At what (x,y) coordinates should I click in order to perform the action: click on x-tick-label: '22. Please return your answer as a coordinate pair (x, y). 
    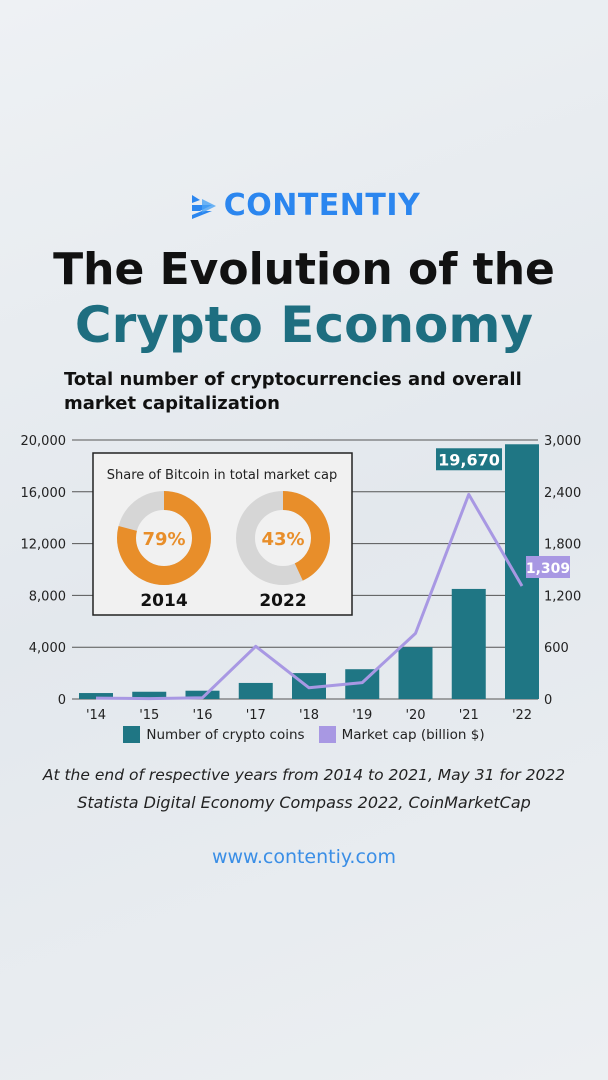
    Looking at the image, I should click on (522, 715).